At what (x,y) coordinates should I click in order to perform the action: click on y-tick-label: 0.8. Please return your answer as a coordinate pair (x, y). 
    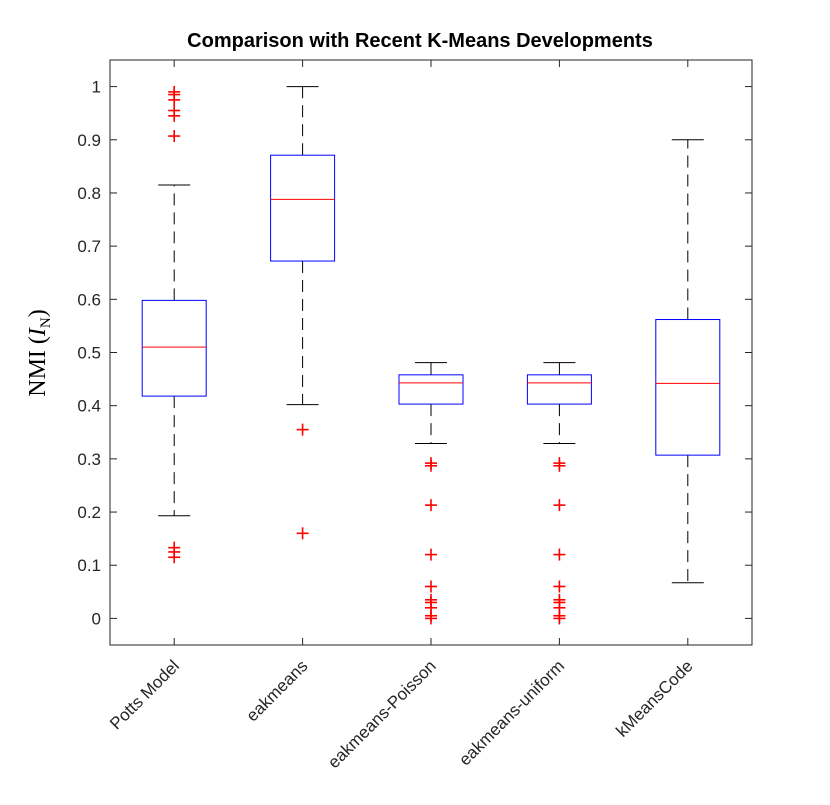
    Looking at the image, I should click on (89, 193).